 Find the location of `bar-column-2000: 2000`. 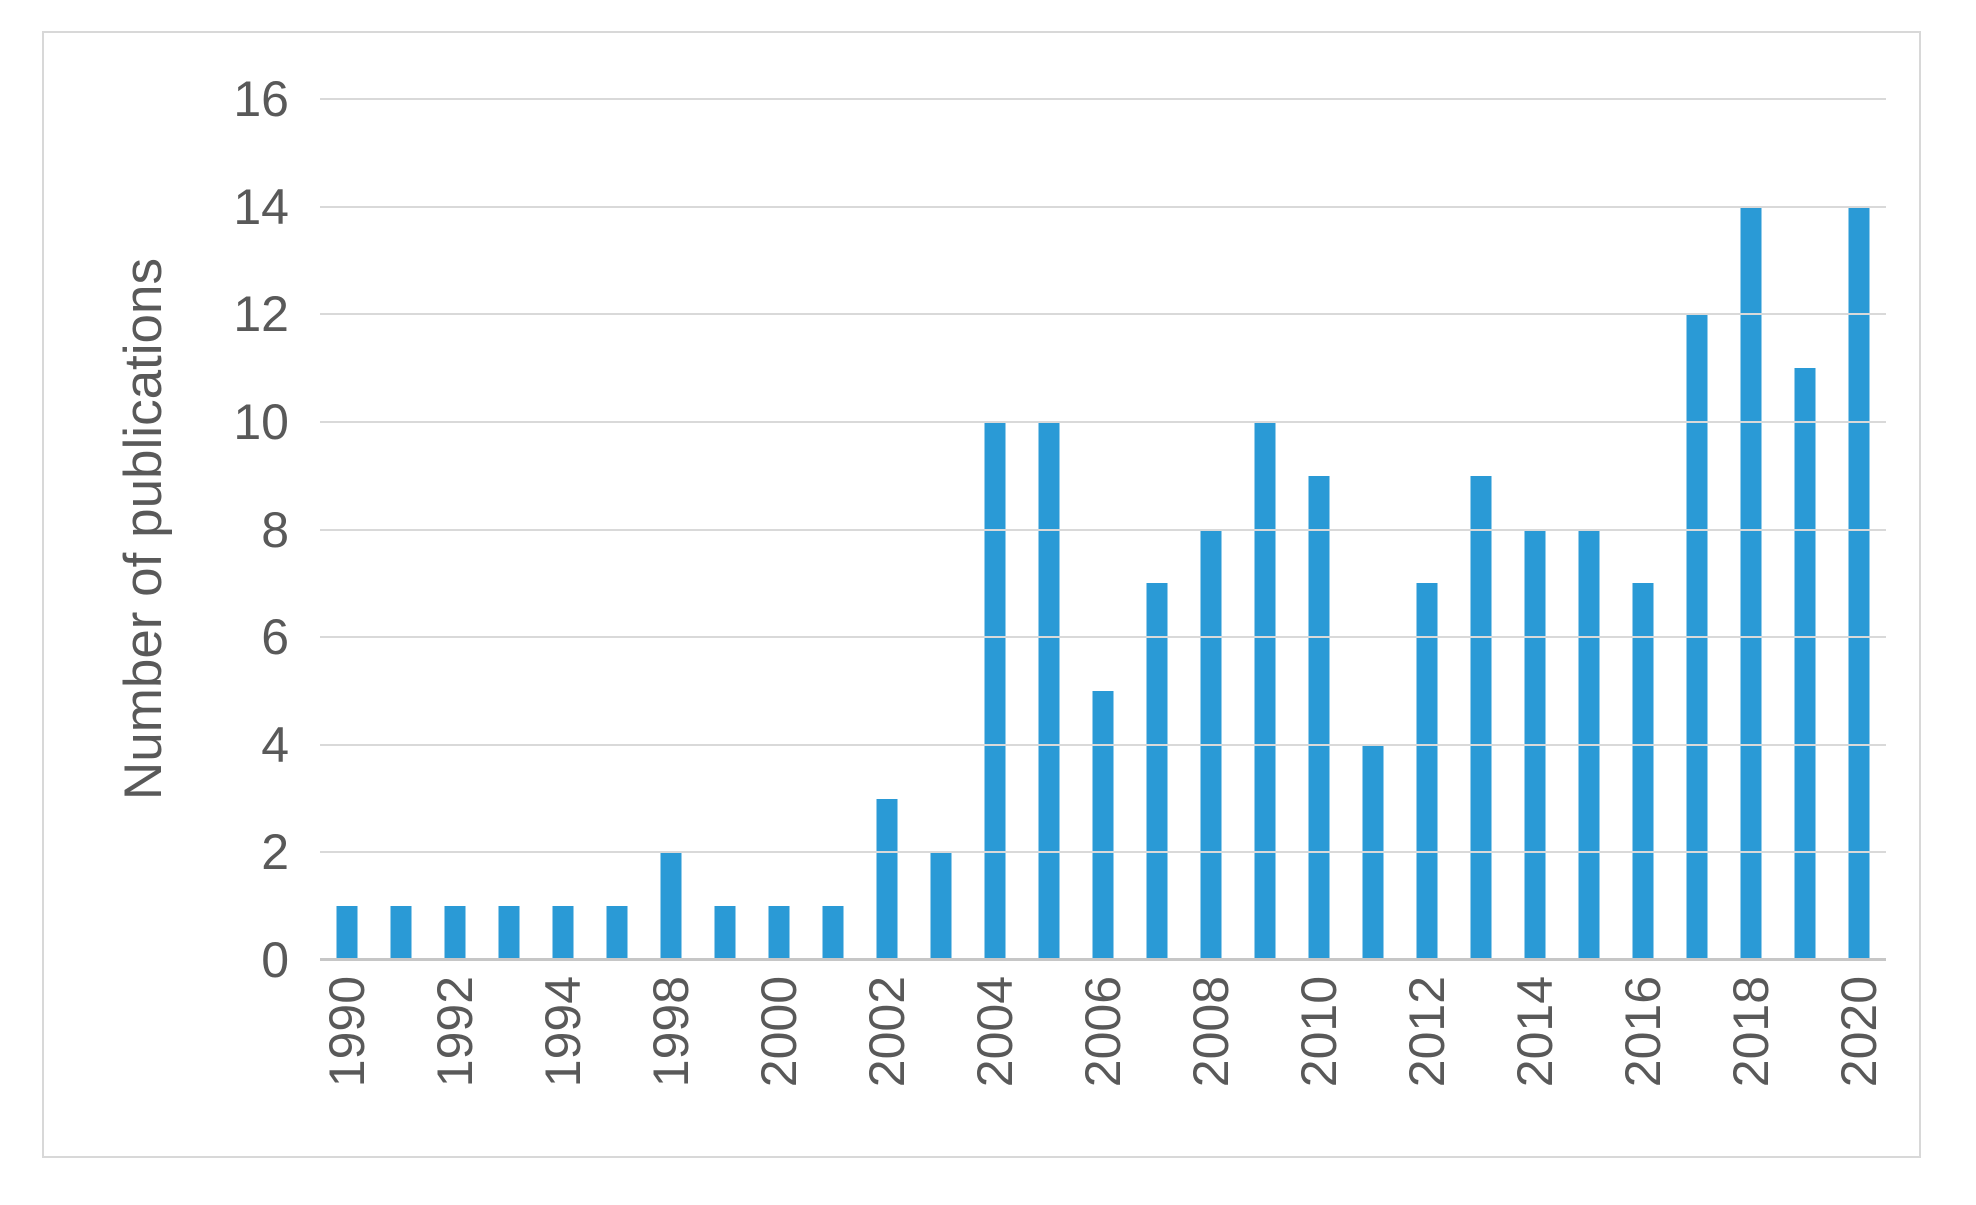

bar-column-2000: 2000 is located at coordinates (779, 593).